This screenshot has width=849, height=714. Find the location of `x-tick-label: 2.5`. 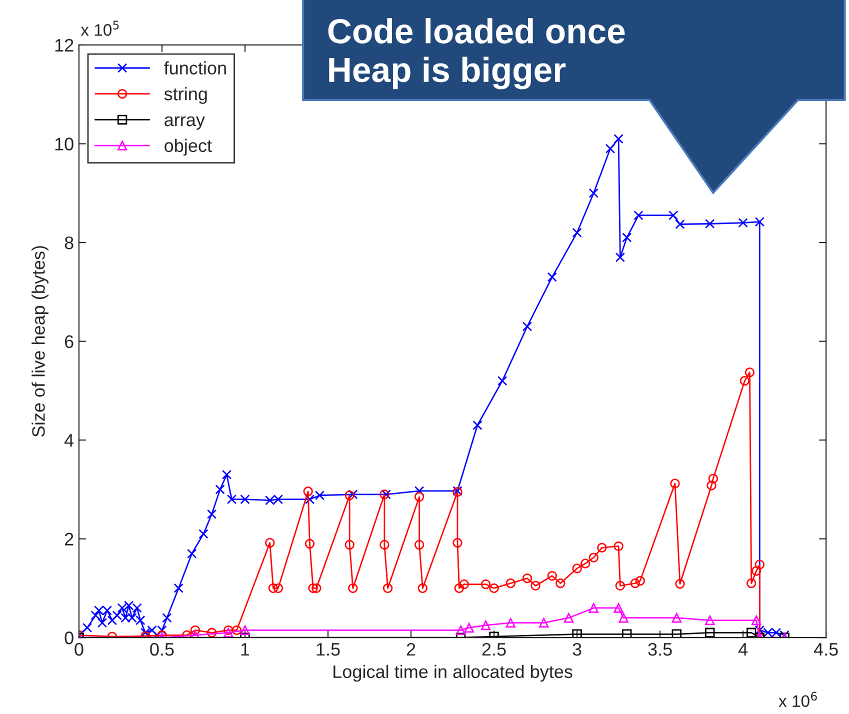

x-tick-label: 2.5 is located at coordinates (494, 649).